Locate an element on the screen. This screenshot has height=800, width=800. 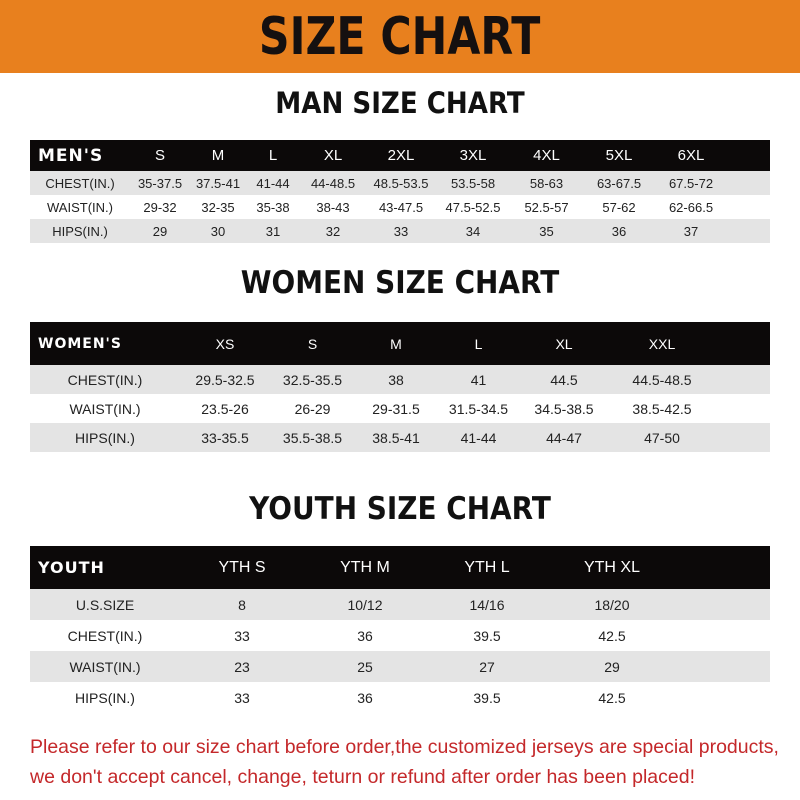
measurement-cell: 38 is located at coordinates (396, 379).